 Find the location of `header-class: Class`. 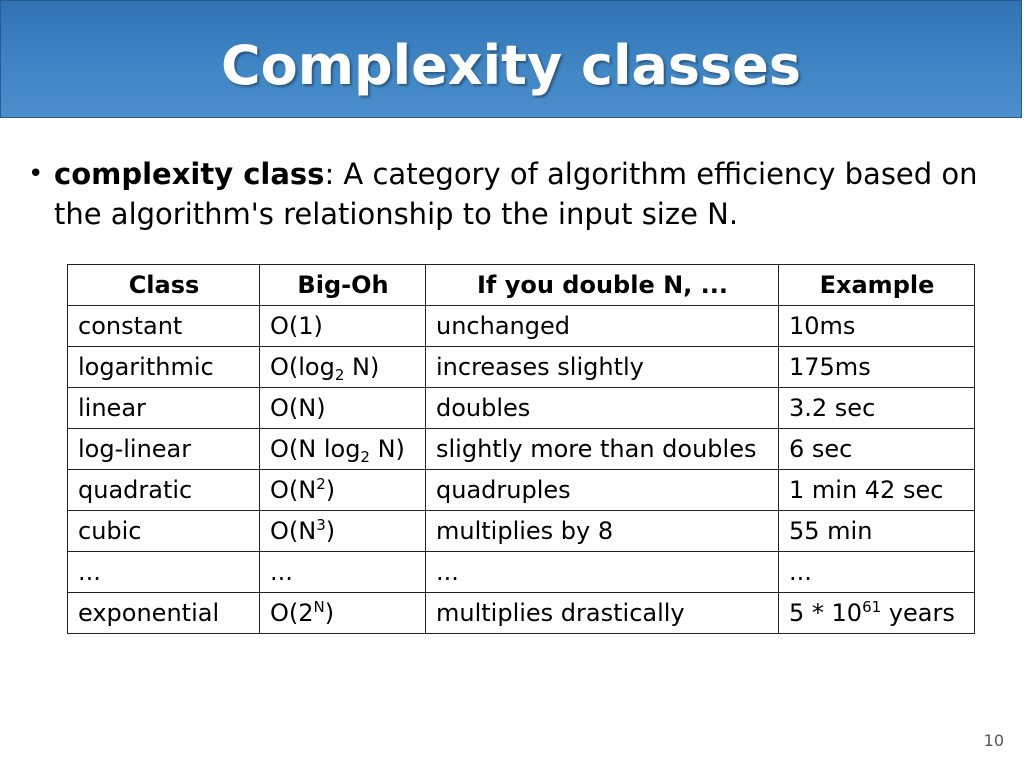

header-class: Class is located at coordinates (163, 285).